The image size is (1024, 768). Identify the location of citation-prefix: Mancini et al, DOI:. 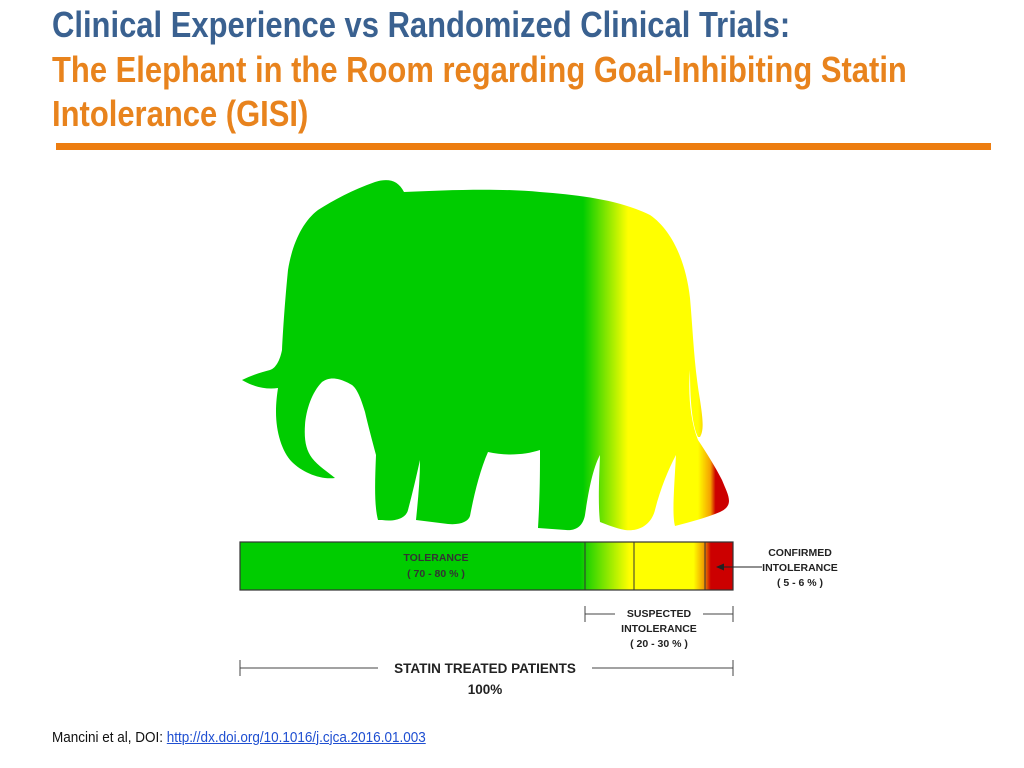
(109, 737).